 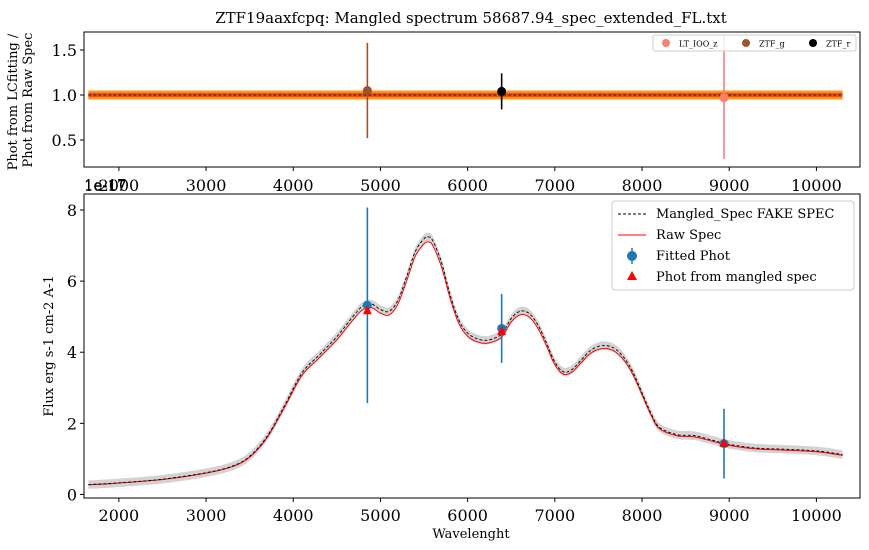 What do you see at coordinates (813, 43) in the screenshot?
I see `legend-marker-ztf-r` at bounding box center [813, 43].